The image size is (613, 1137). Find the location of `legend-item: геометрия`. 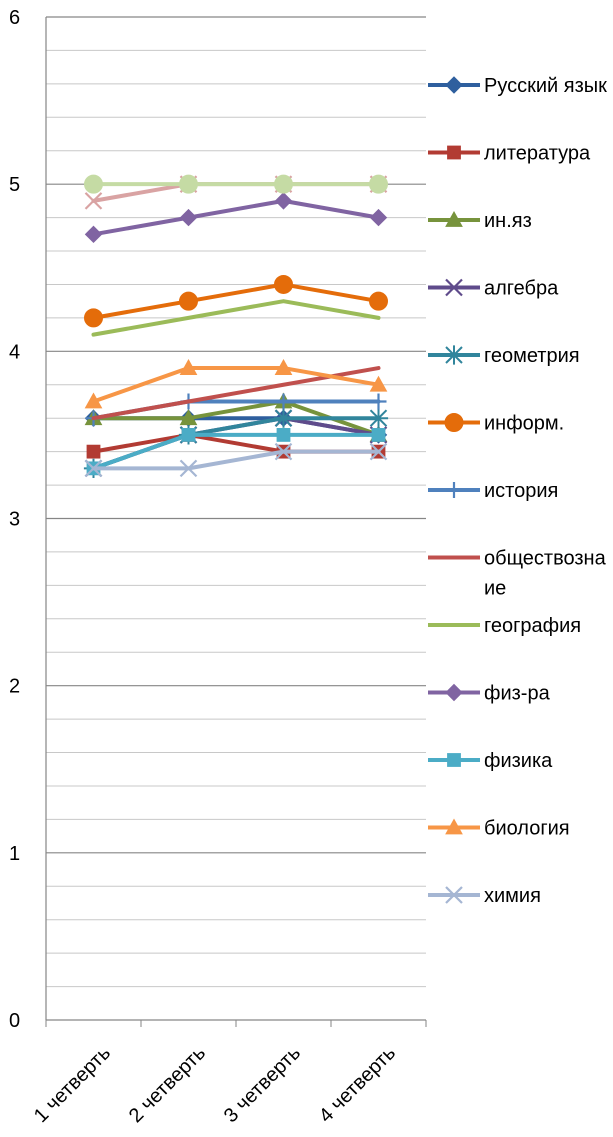

legend-item: геометрия is located at coordinates (504, 356).